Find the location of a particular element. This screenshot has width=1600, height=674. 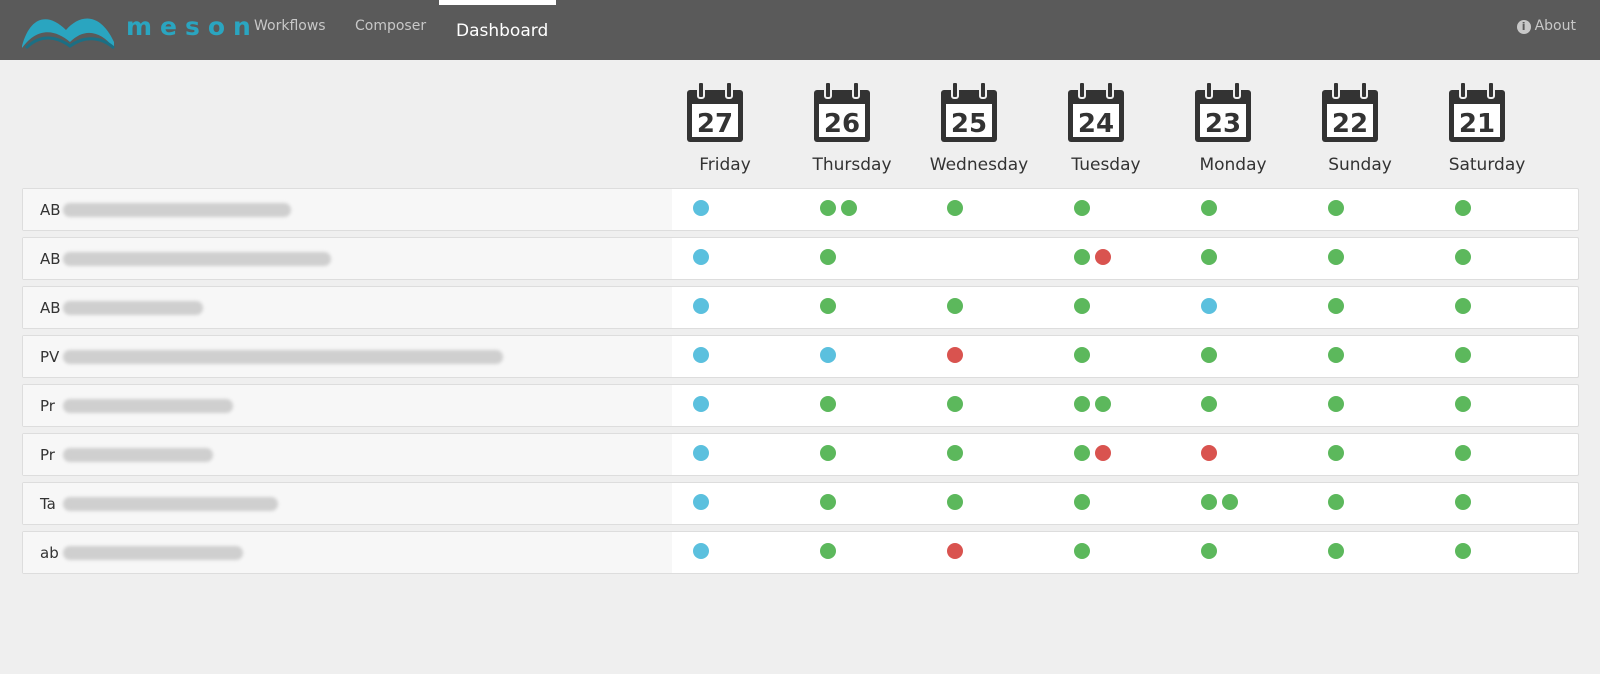

navbar: meson i About Workflows Composer Dashboard is located at coordinates (800, 30).